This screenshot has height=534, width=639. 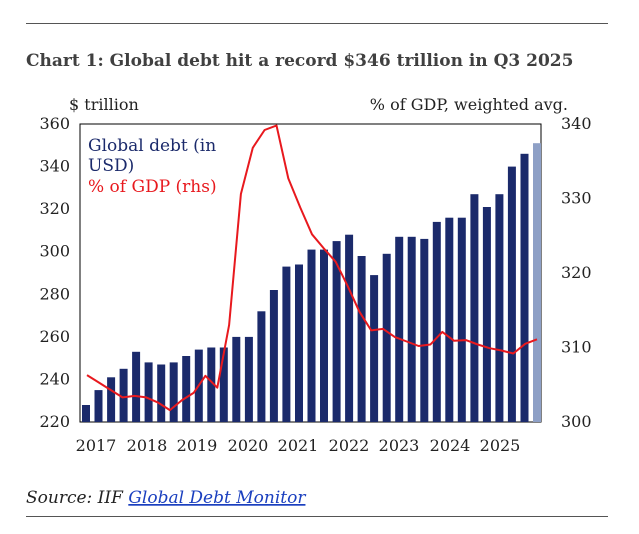 I want to click on x-ticks: 2017 2018 2019 2020 2021 2022 2023 2024 2025, so click(x=298, y=445).